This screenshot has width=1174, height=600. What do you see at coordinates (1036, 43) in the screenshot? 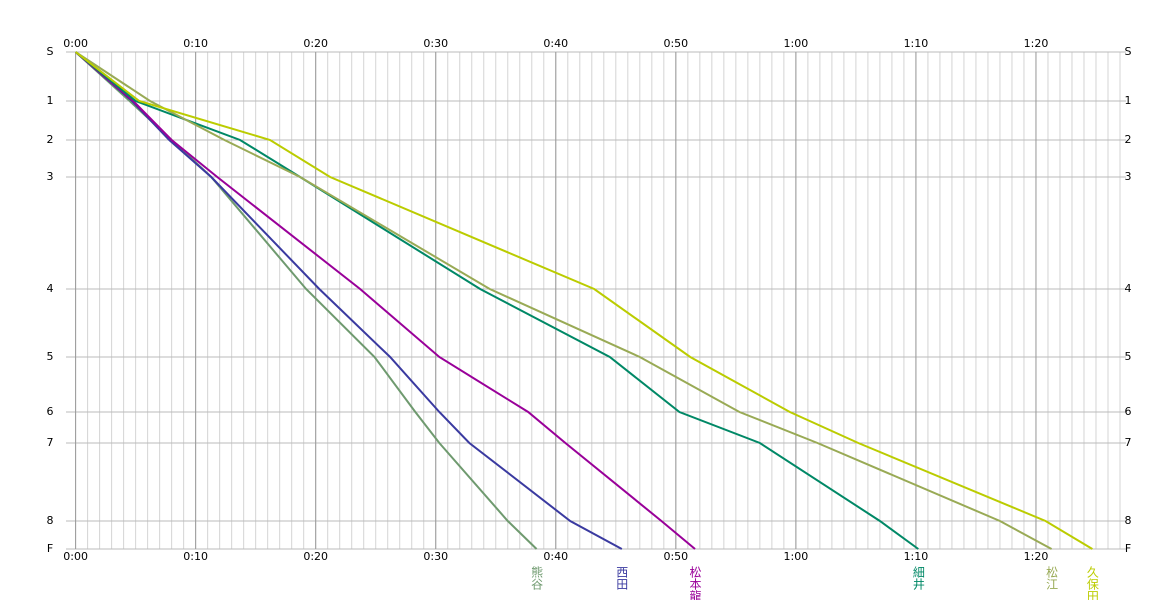
I see `x-tick-label: 1:20` at bounding box center [1036, 43].